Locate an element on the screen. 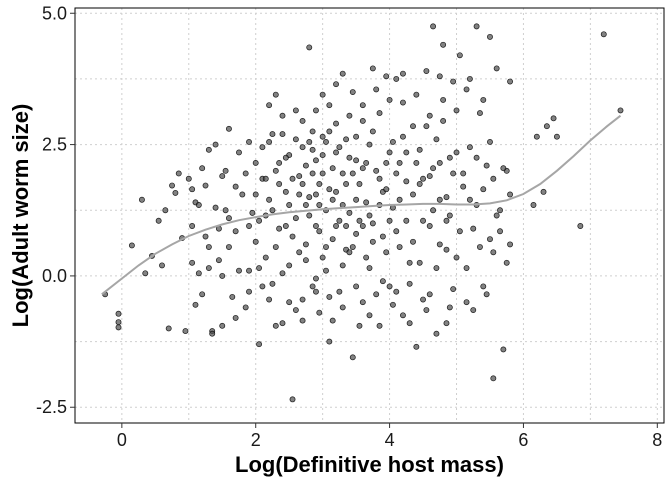 Image resolution: width=672 pixels, height=480 pixels. y-axis-title: Log(Adult worm size) is located at coordinates (20, 216).